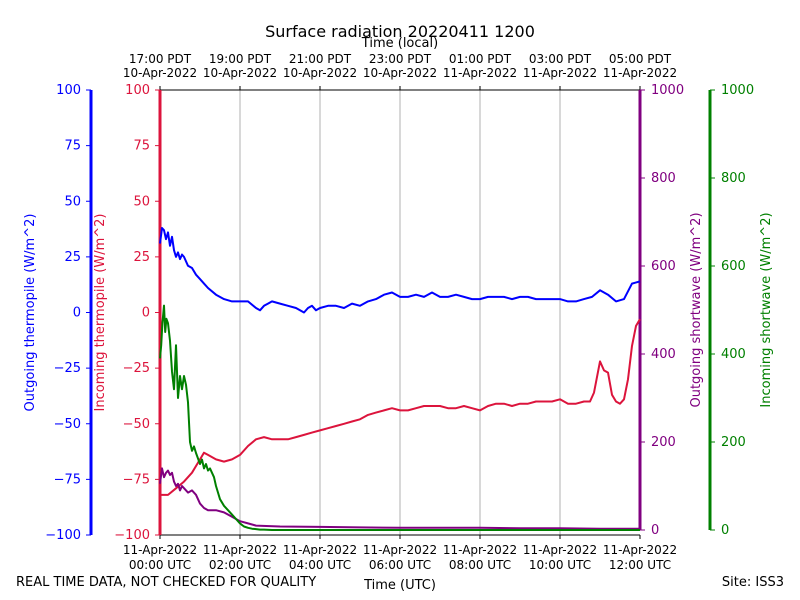  I want to click on y-axis-title: Incoming shortwave (W/m^2), so click(766, 309).